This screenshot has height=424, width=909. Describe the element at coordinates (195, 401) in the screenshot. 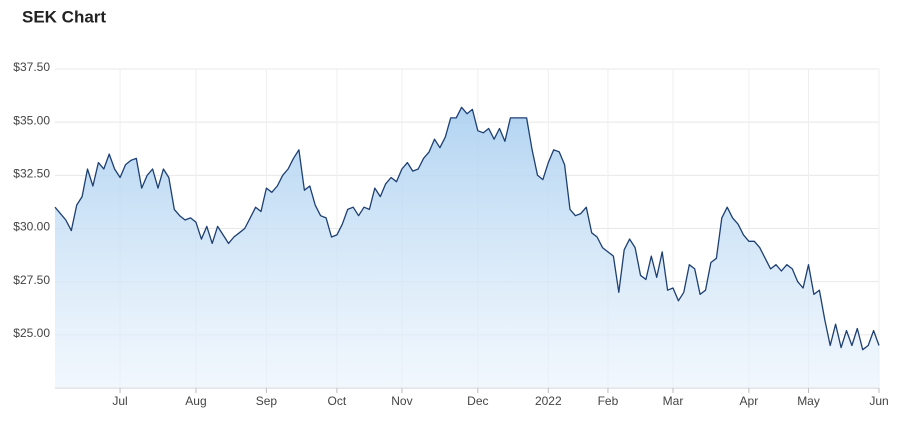

I see `x-tick-label: Aug` at that location.